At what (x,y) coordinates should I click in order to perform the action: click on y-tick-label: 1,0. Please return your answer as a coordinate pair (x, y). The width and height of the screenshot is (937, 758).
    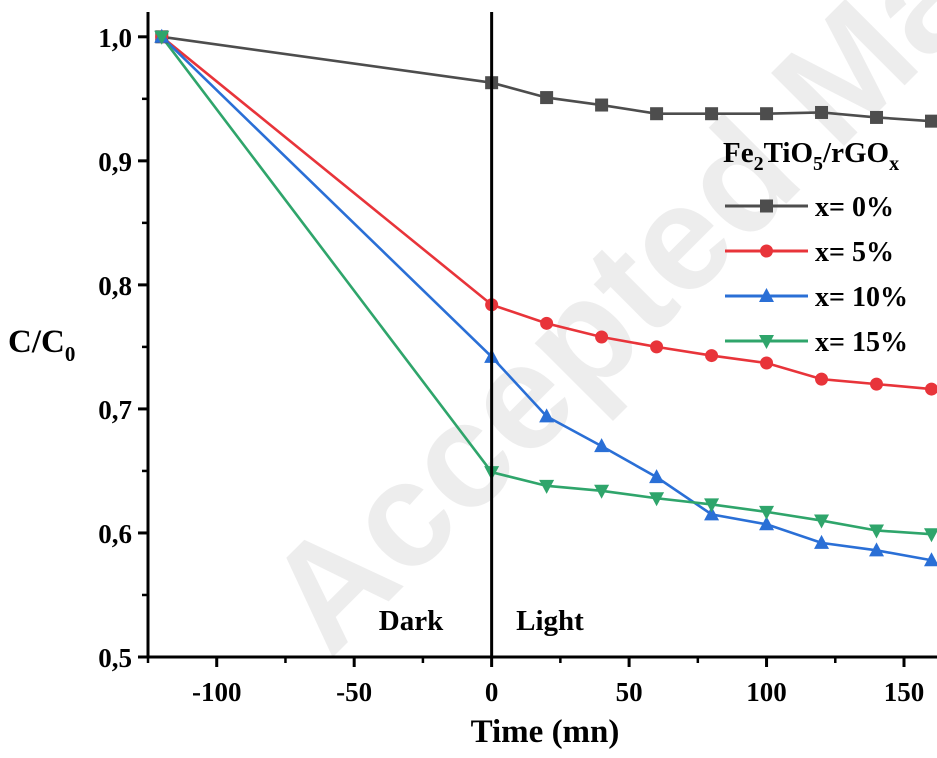
    Looking at the image, I should click on (115, 38).